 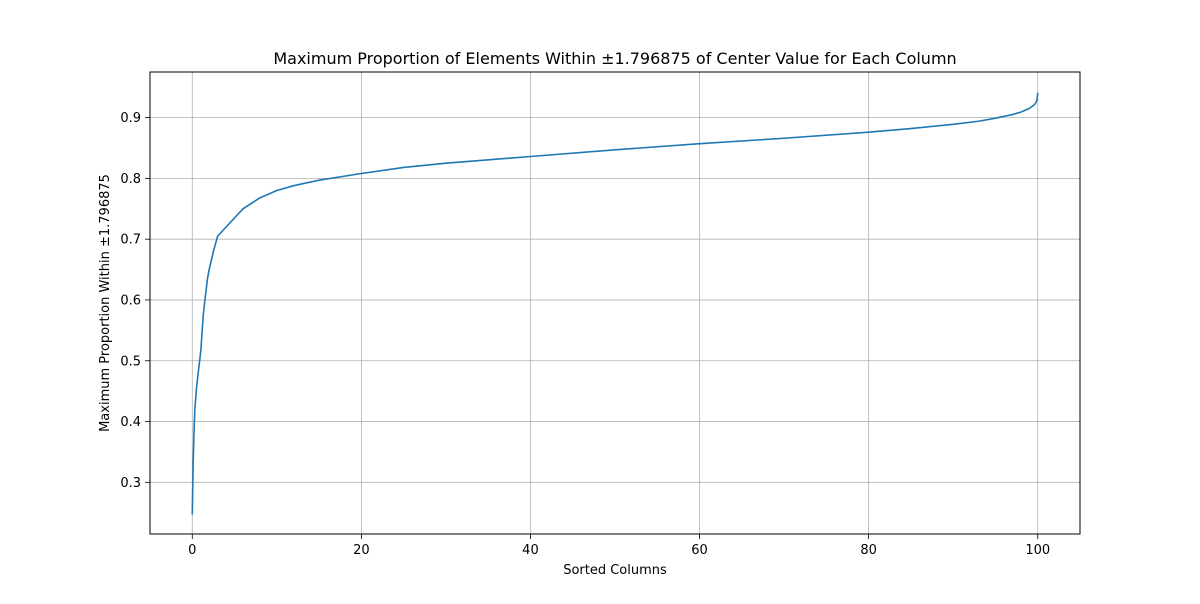 What do you see at coordinates (130, 483) in the screenshot?
I see `y-tick-label: 0.3` at bounding box center [130, 483].